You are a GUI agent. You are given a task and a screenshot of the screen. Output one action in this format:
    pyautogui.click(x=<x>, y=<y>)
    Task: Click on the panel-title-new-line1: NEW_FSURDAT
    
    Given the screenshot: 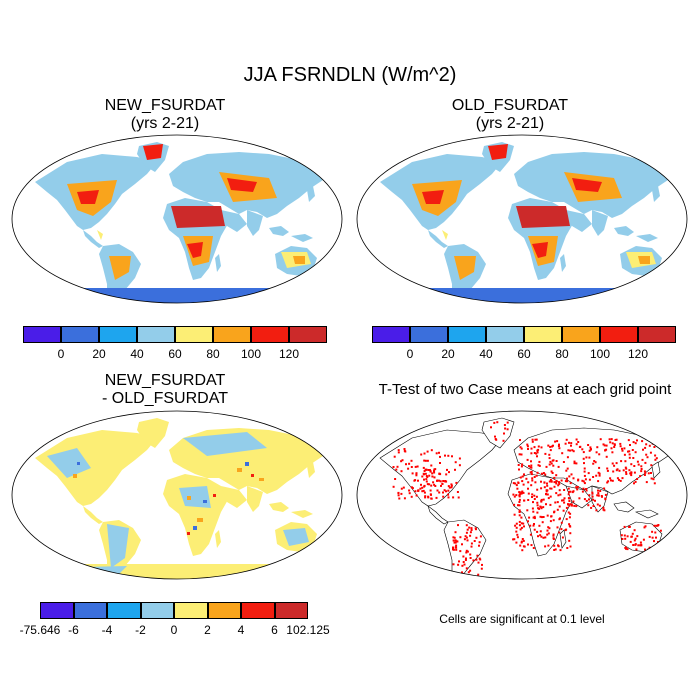 What is the action you would take?
    pyautogui.click(x=165, y=105)
    